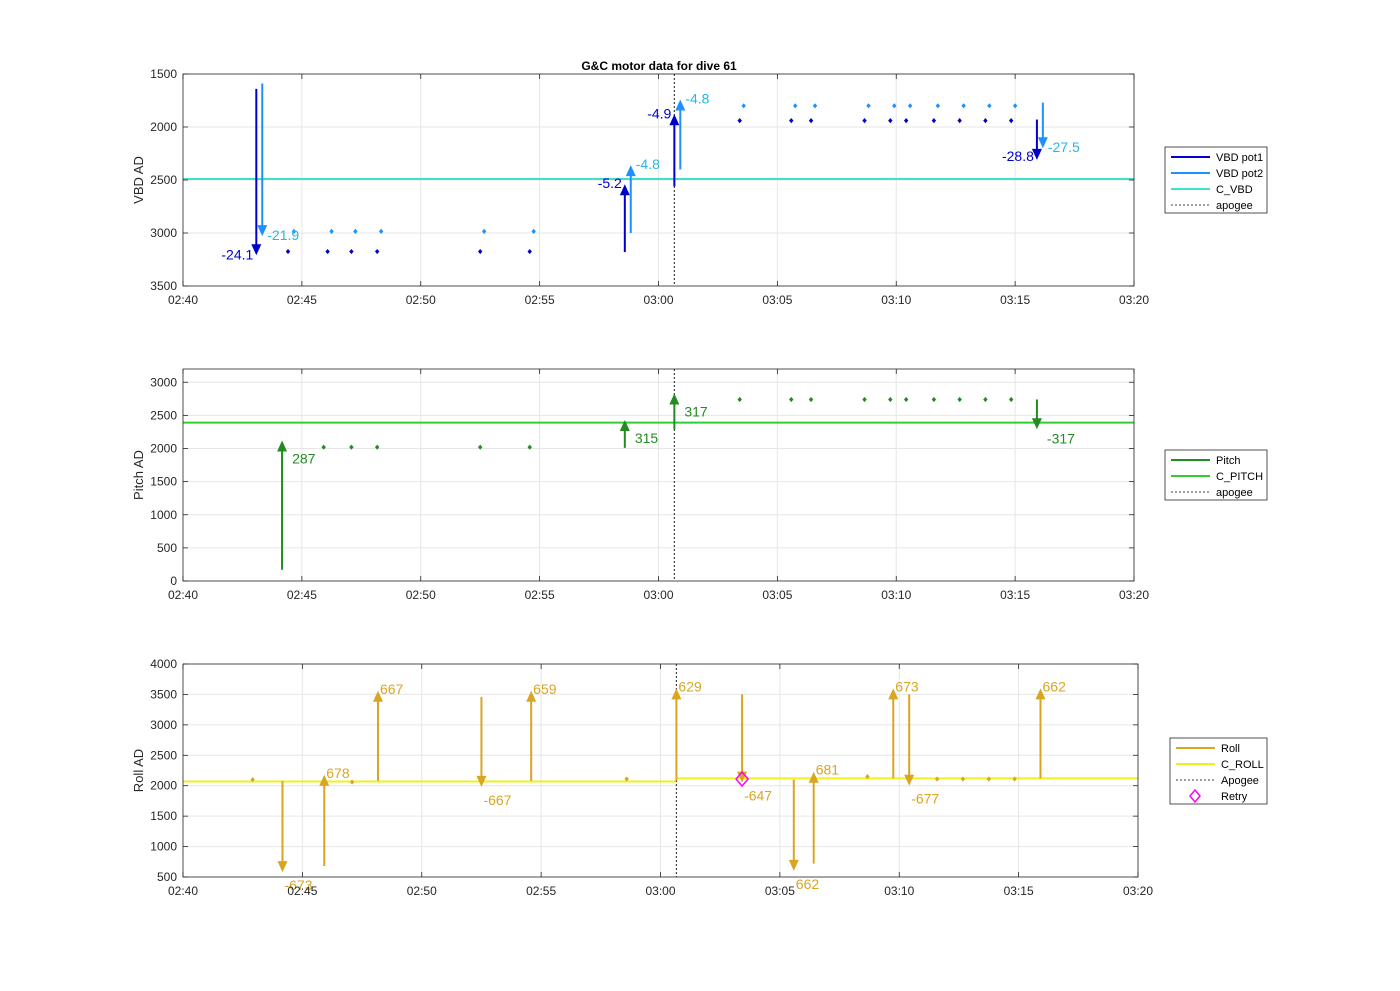 This screenshot has width=1400, height=991. I want to click on vbd-ytick-label: 2500, so click(163, 180).